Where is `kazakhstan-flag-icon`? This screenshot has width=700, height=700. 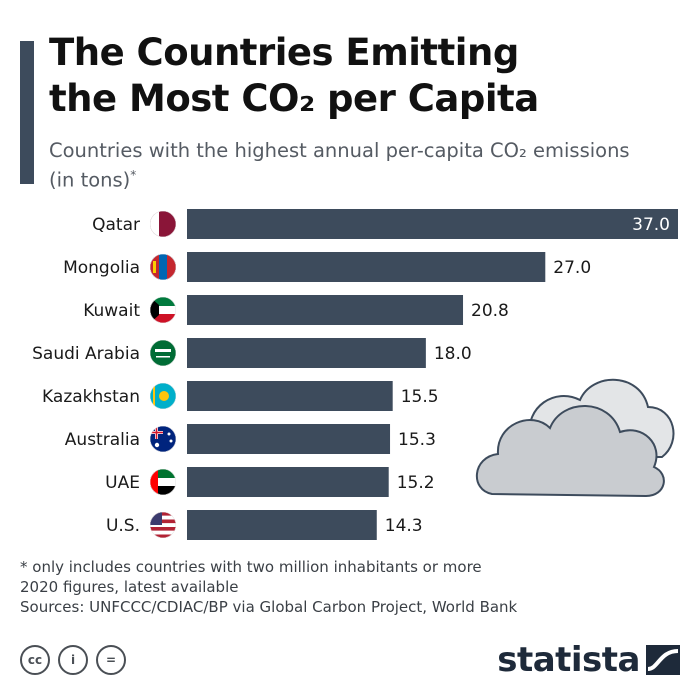 kazakhstan-flag-icon is located at coordinates (163, 396).